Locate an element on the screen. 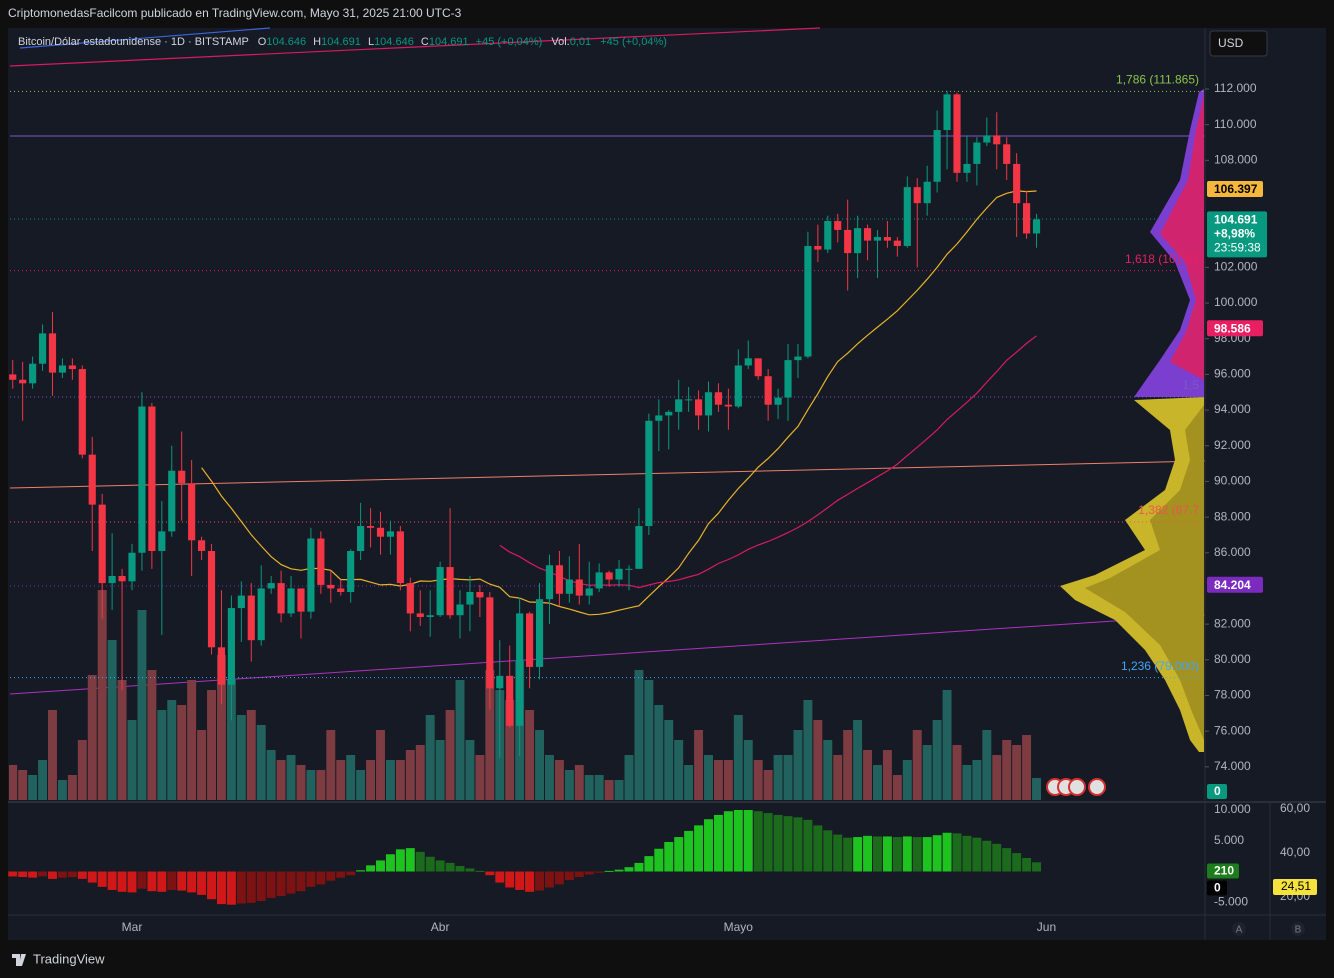 This screenshot has width=1334, height=978. scale-button: B is located at coordinates (1298, 930).